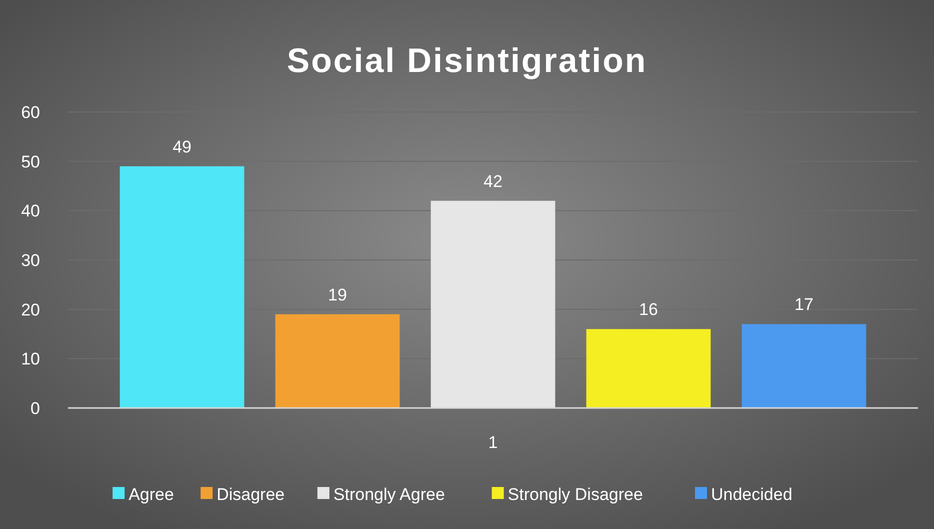  I want to click on legend-label: Strongly Disagree, so click(575, 494).